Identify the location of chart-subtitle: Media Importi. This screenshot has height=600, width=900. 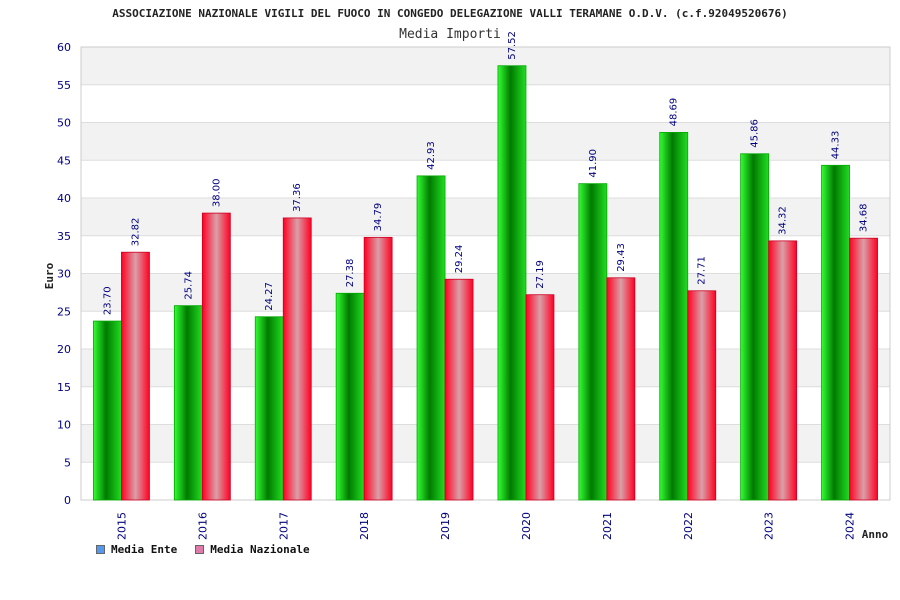
(450, 34).